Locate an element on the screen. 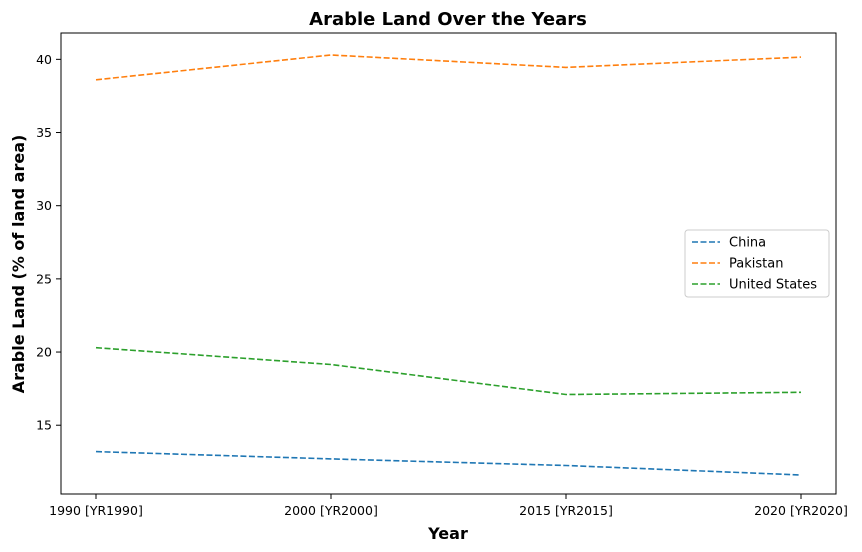  y-tick-label: 35 is located at coordinates (44, 132).